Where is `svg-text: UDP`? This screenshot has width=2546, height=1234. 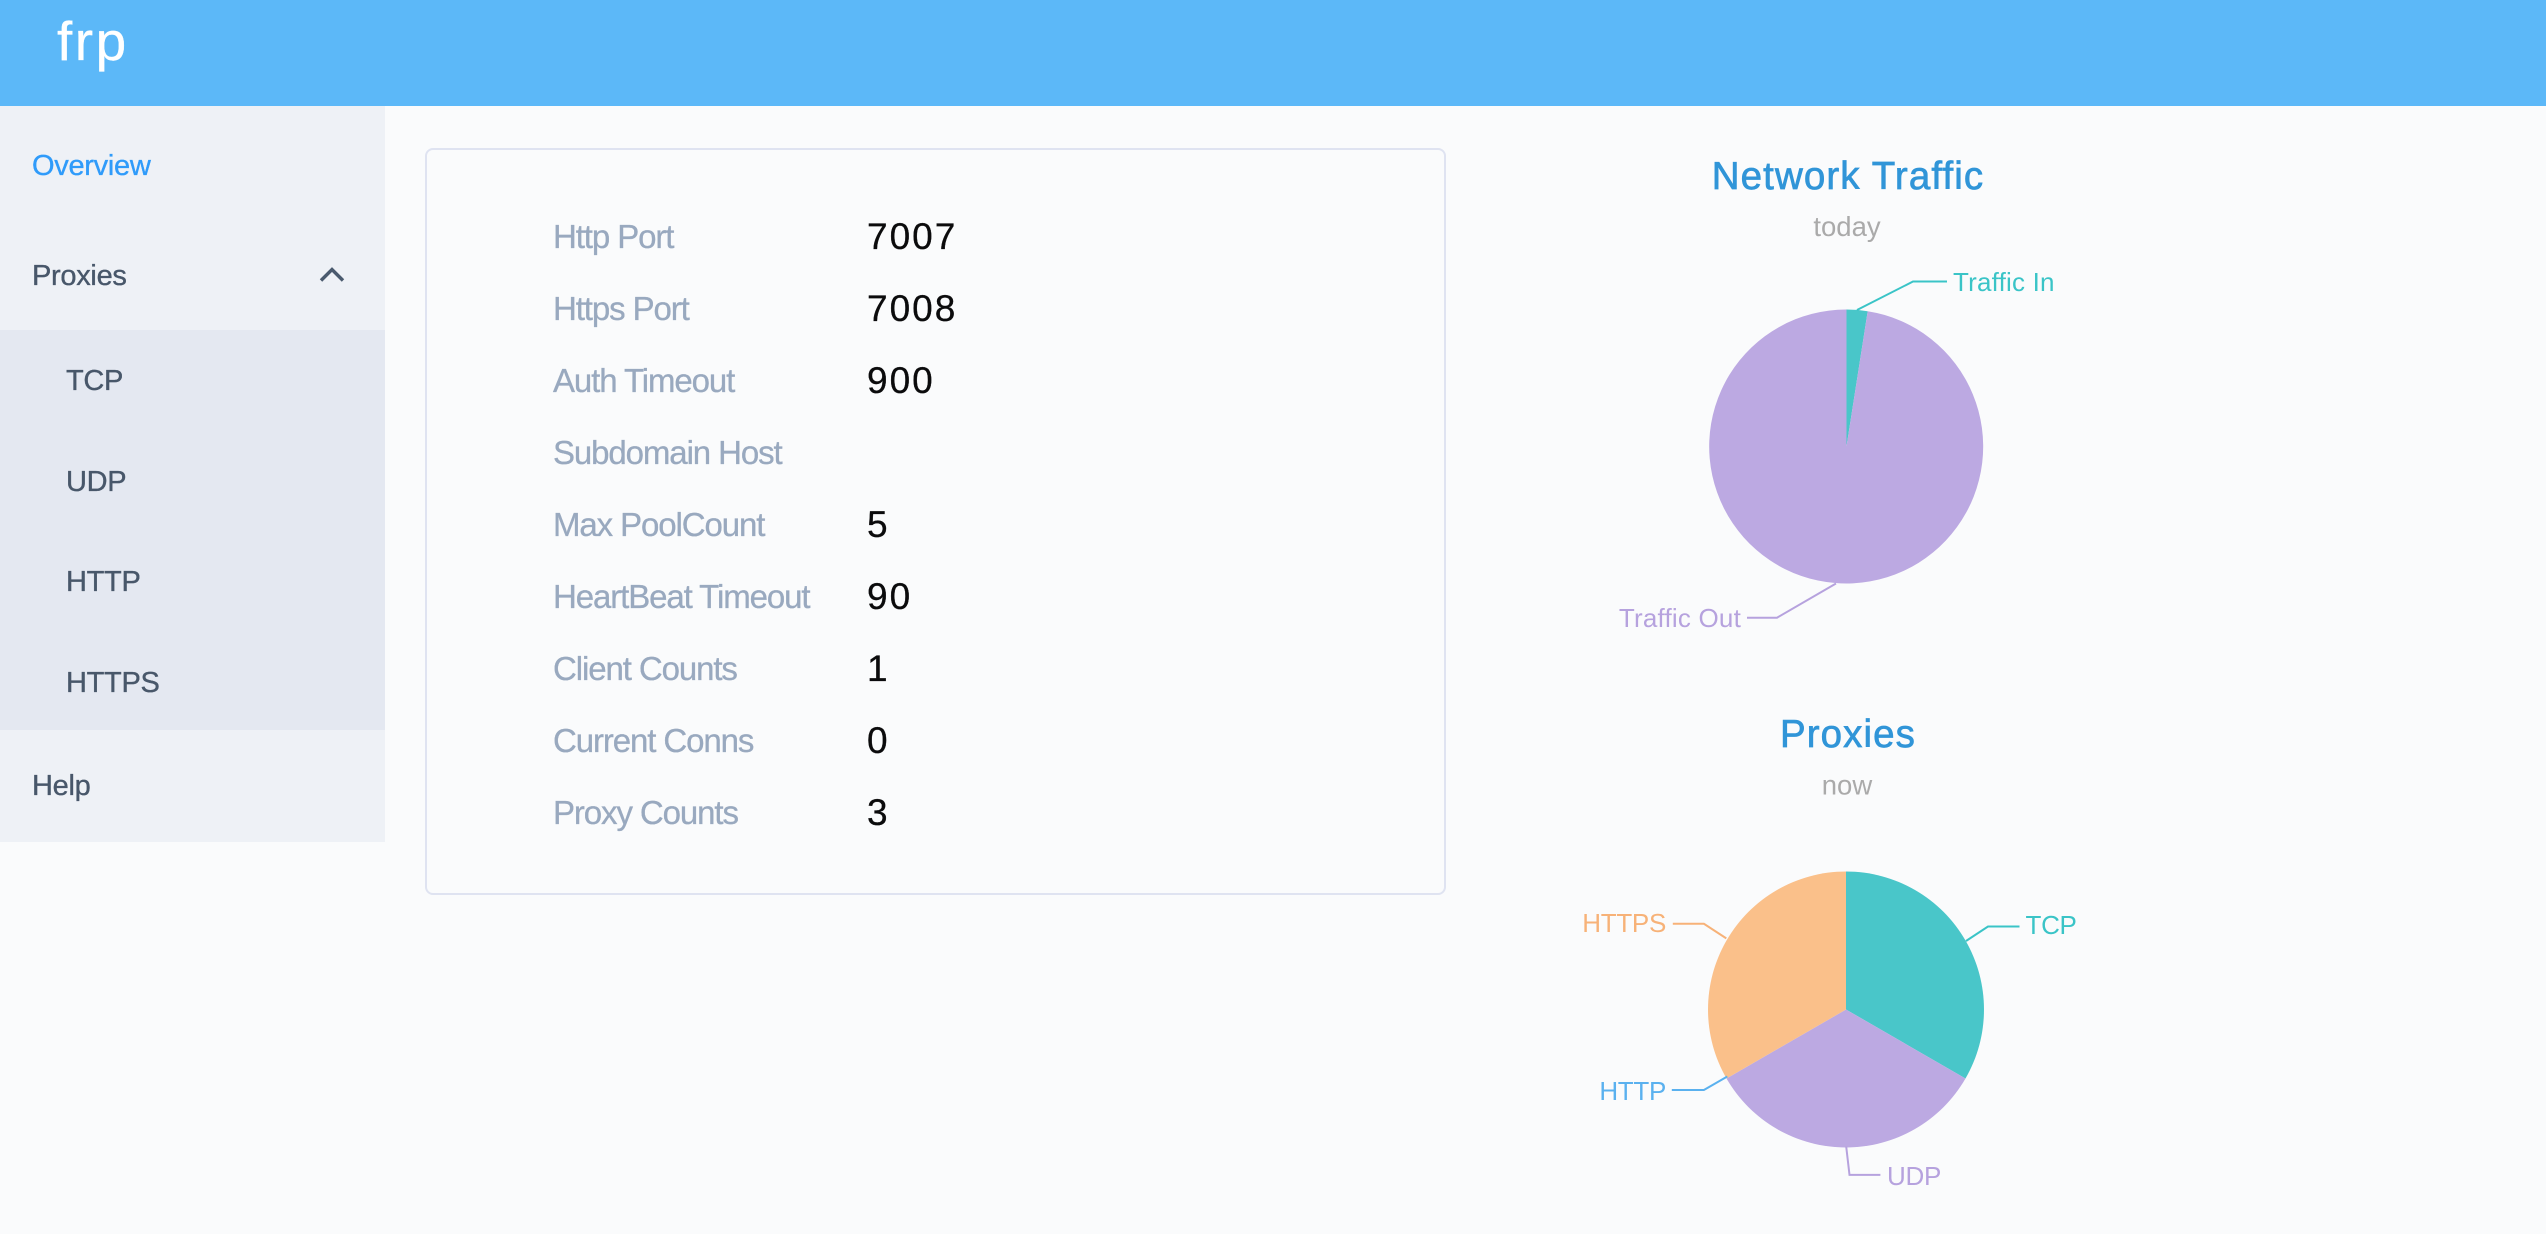
svg-text: UDP is located at coordinates (1914, 1176).